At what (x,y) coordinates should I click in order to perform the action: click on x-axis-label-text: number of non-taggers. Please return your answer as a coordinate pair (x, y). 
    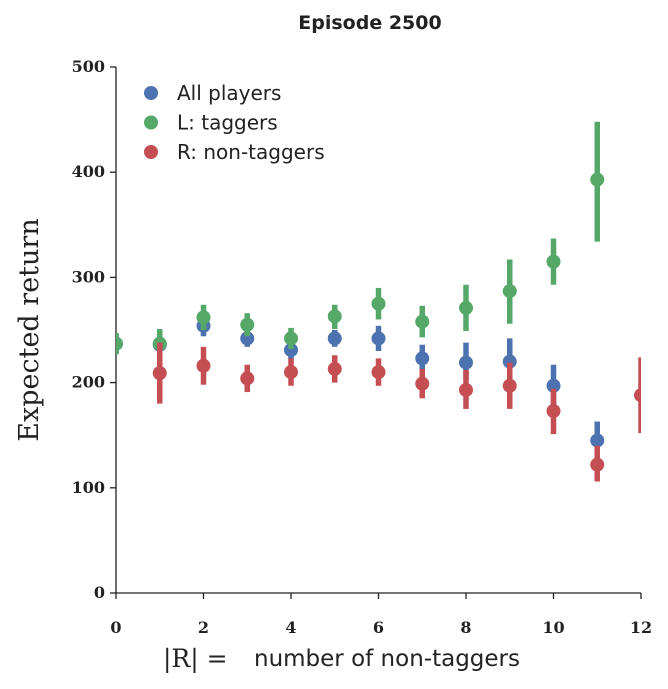
    Looking at the image, I should click on (387, 659).